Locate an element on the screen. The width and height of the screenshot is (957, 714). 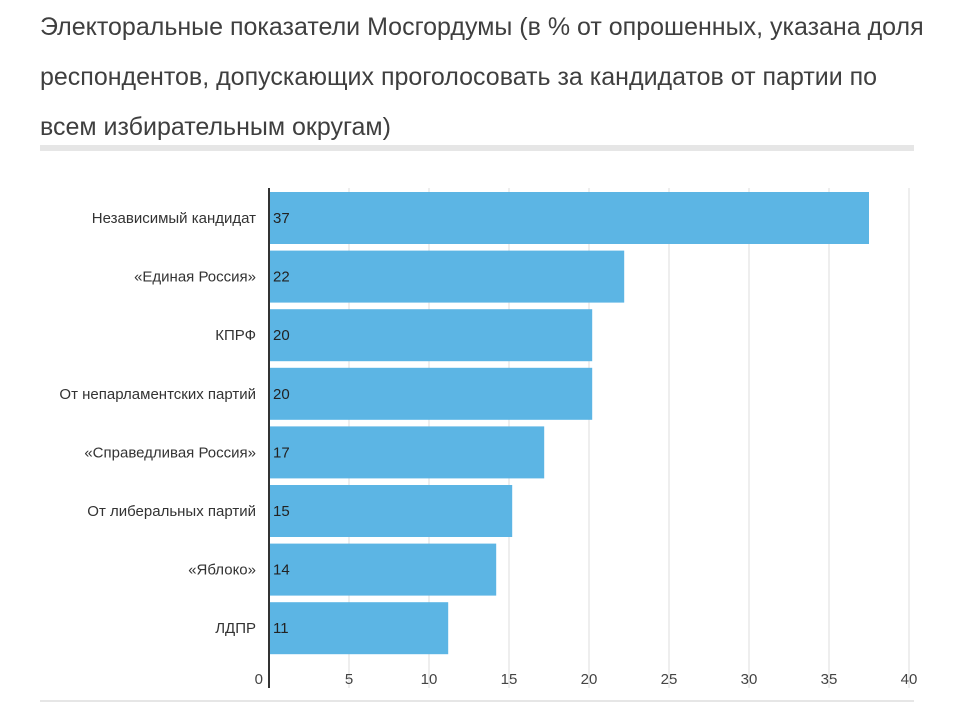
value-label-1: 22 is located at coordinates (281, 277).